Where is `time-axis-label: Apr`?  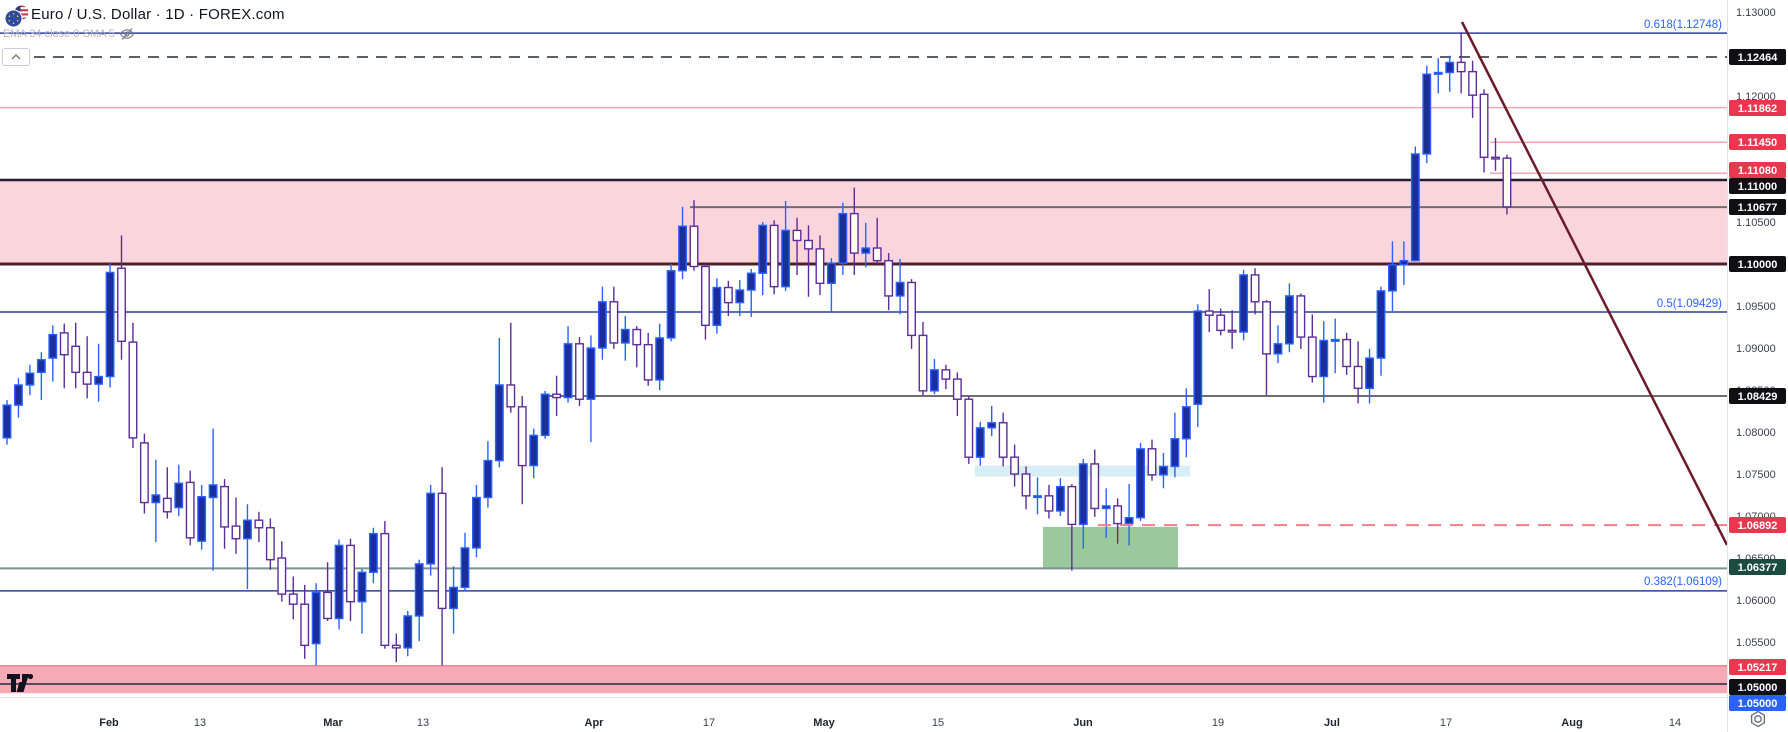
time-axis-label: Apr is located at coordinates (595, 723).